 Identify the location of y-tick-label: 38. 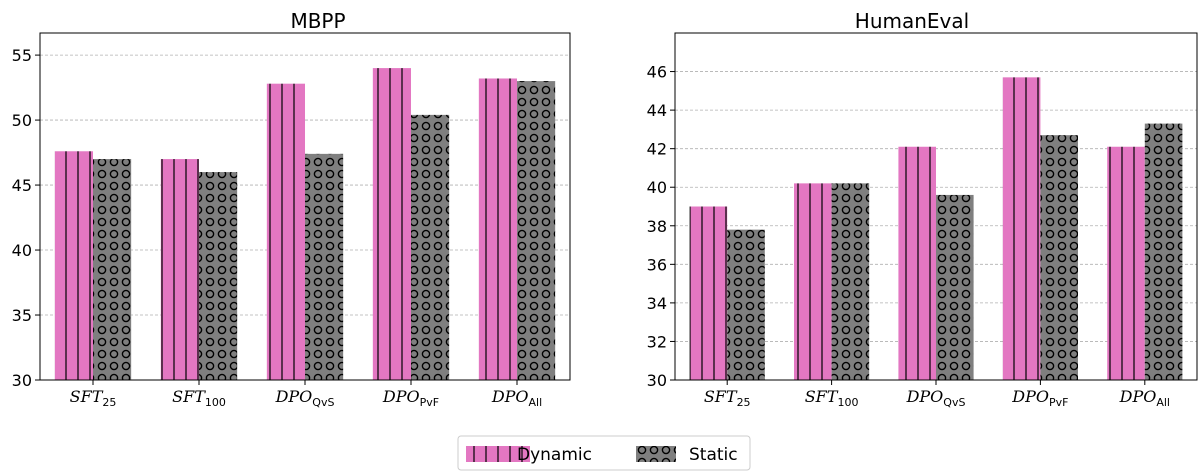
(657, 226).